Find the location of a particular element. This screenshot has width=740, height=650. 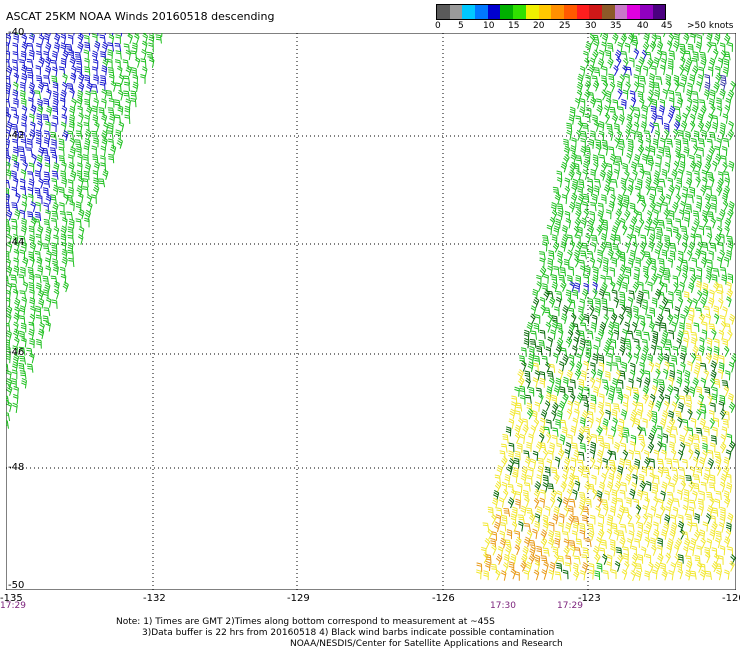

legend-swatch is located at coordinates (443, 12).